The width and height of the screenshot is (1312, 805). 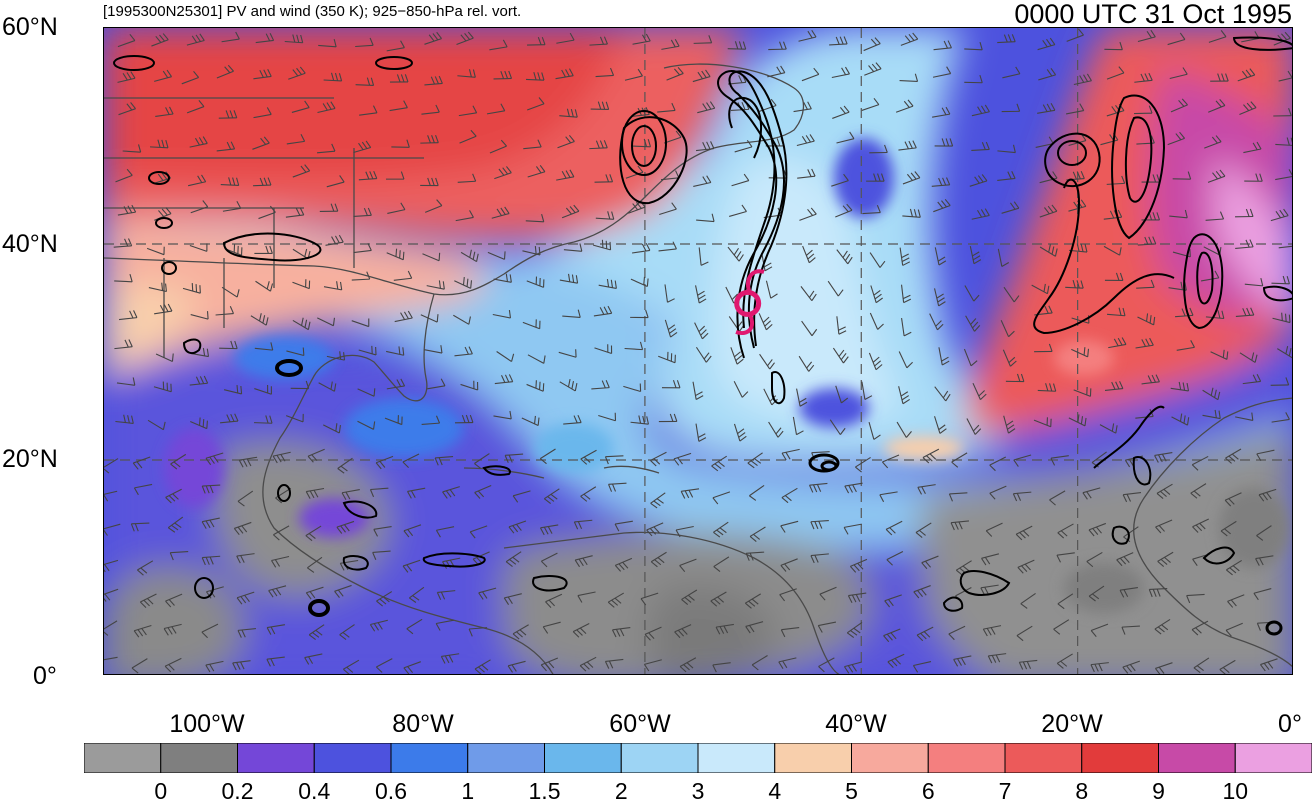 I want to click on colorbar-label: 2, so click(x=621, y=791).